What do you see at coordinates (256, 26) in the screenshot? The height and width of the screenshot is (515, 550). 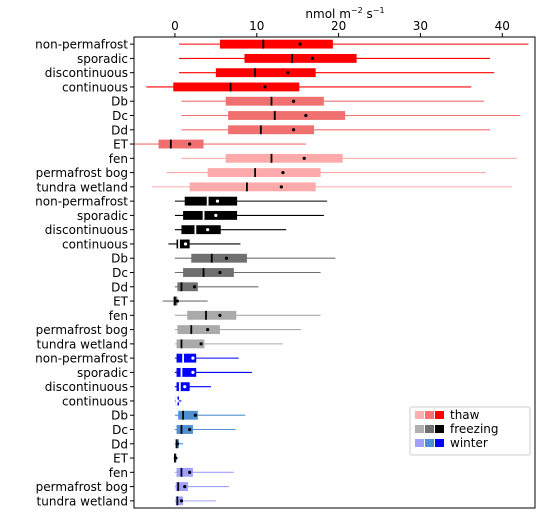 I see `xtick-label-1: 10` at bounding box center [256, 26].